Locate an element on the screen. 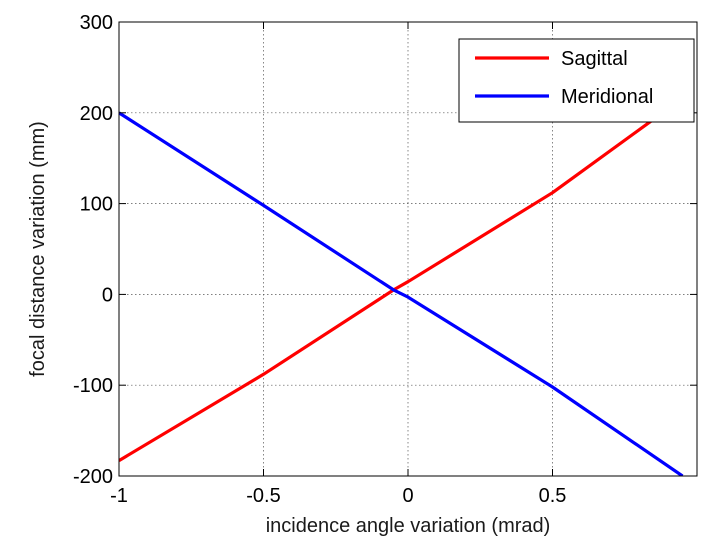 This screenshot has height=544, width=701. x-tick-label: -1 is located at coordinates (119, 496).